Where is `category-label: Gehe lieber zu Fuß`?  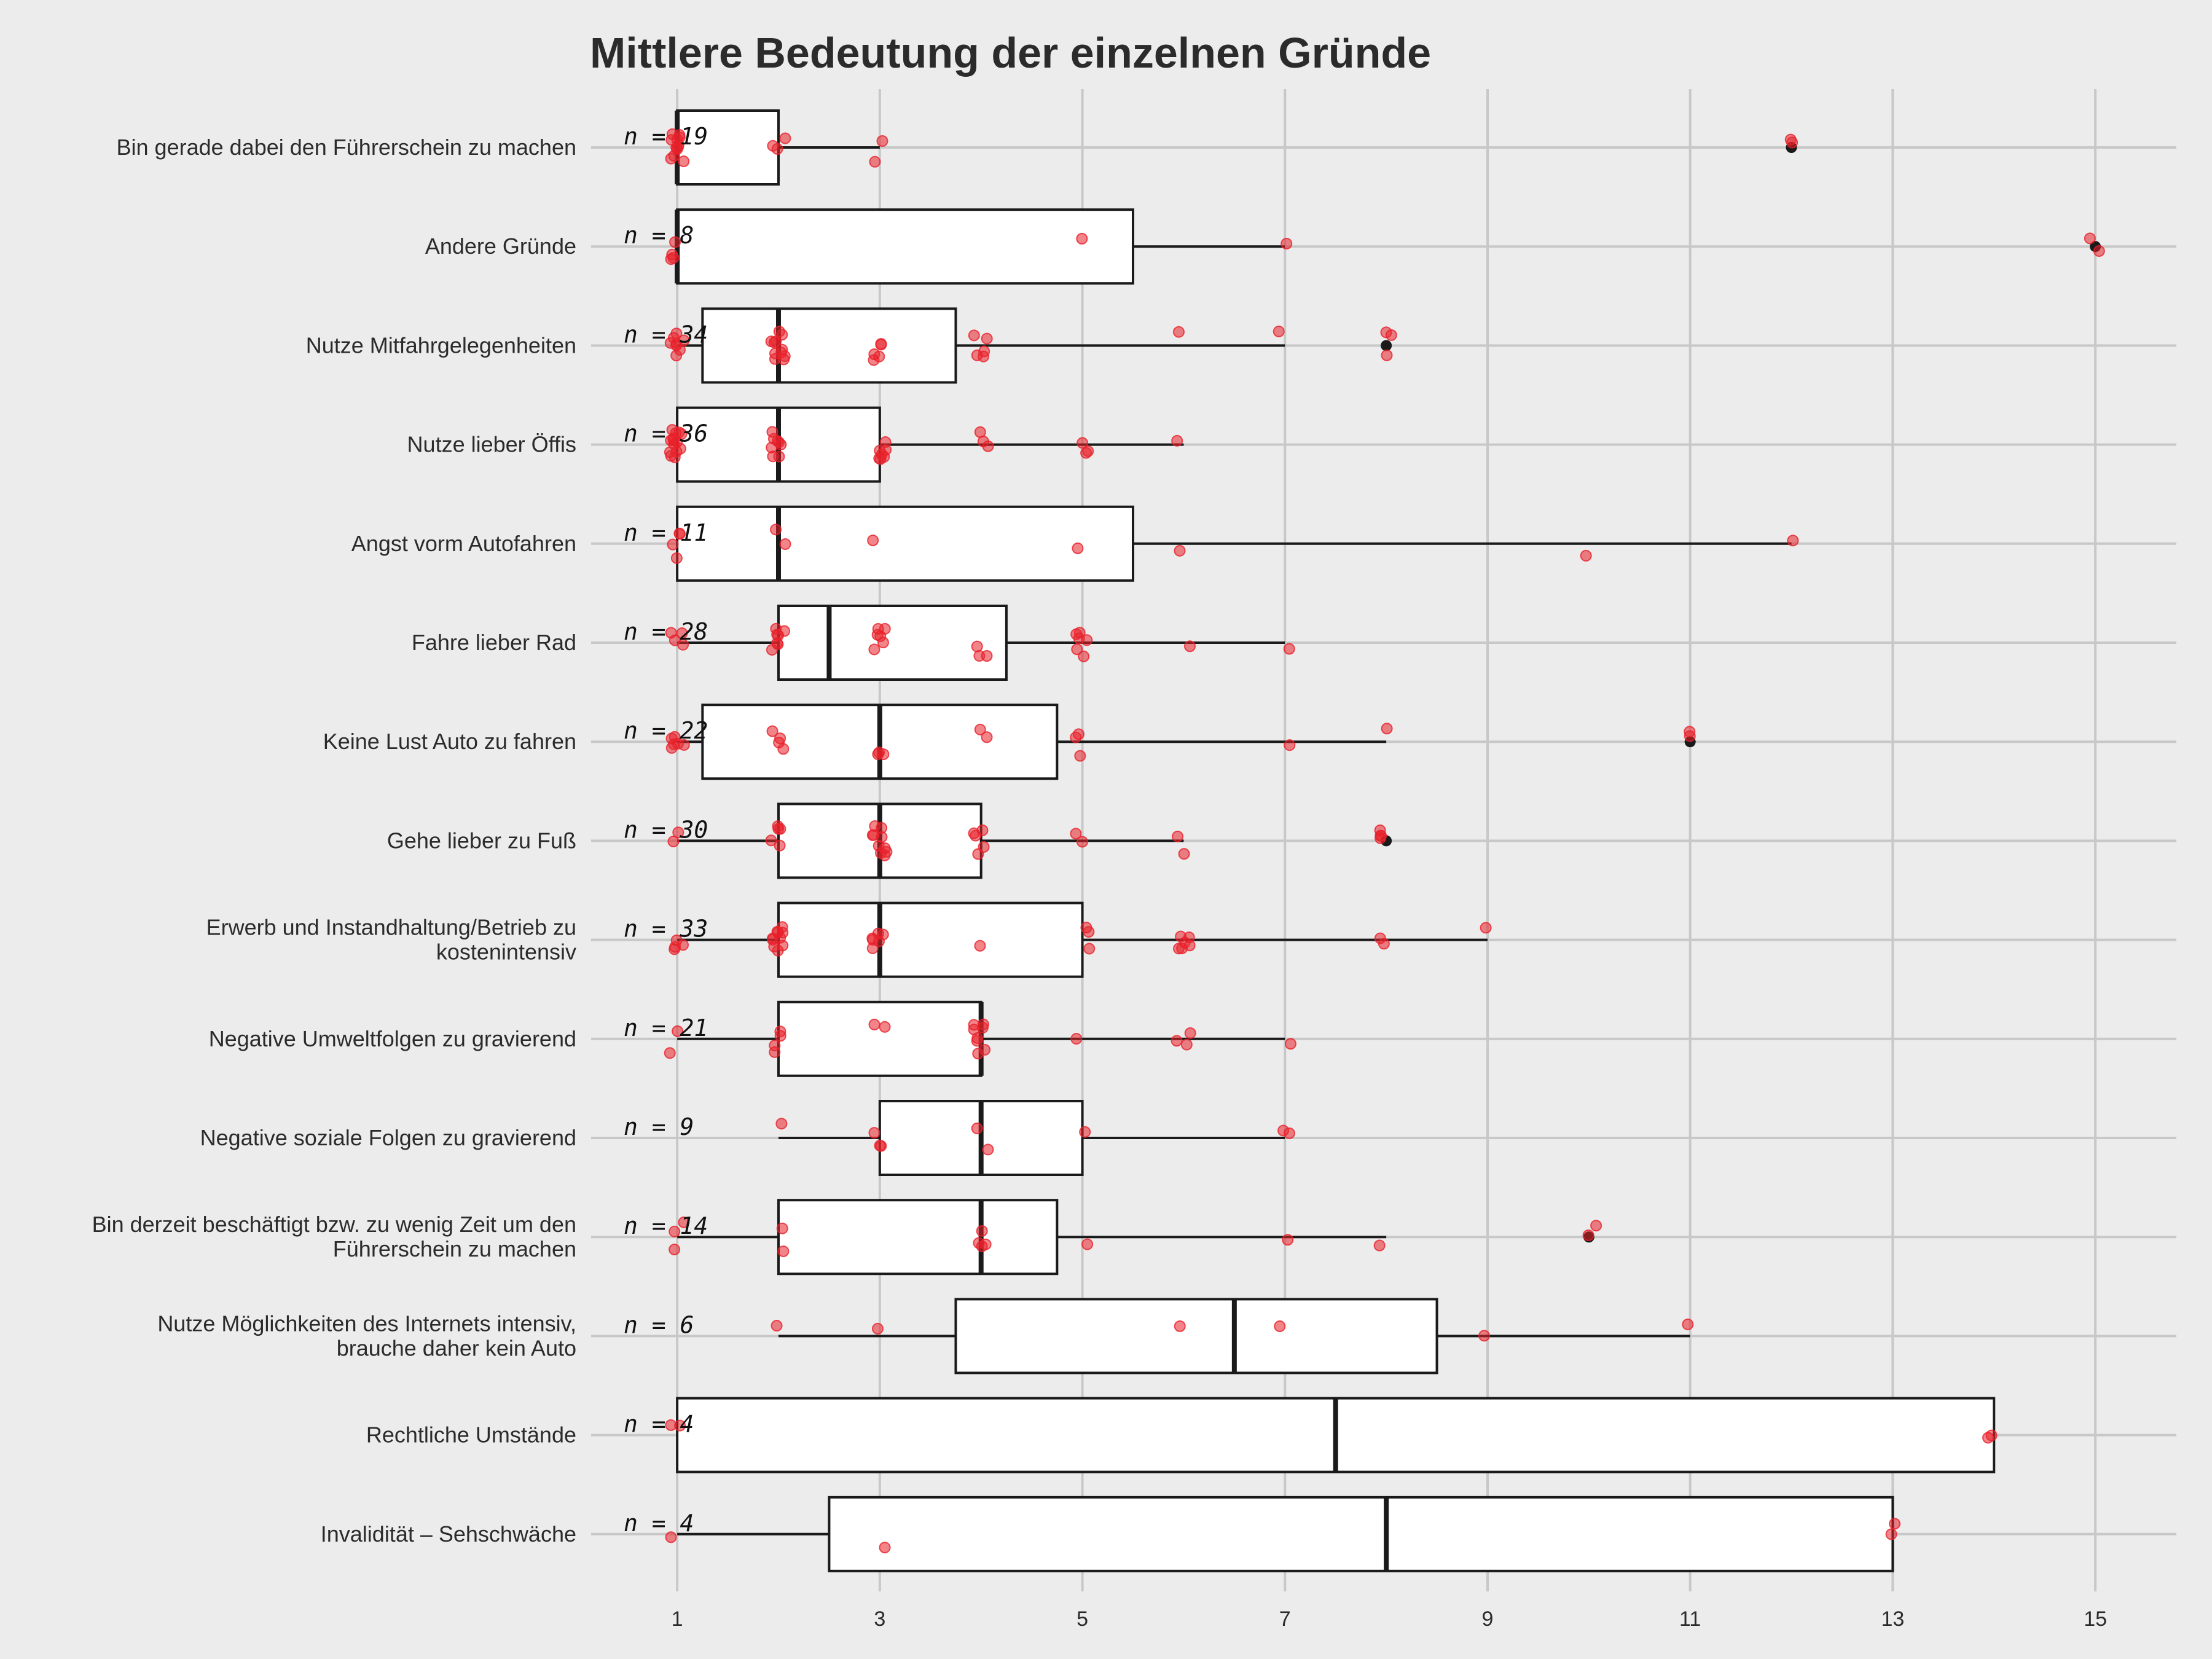
category-label: Gehe lieber zu Fuß is located at coordinates (481, 840).